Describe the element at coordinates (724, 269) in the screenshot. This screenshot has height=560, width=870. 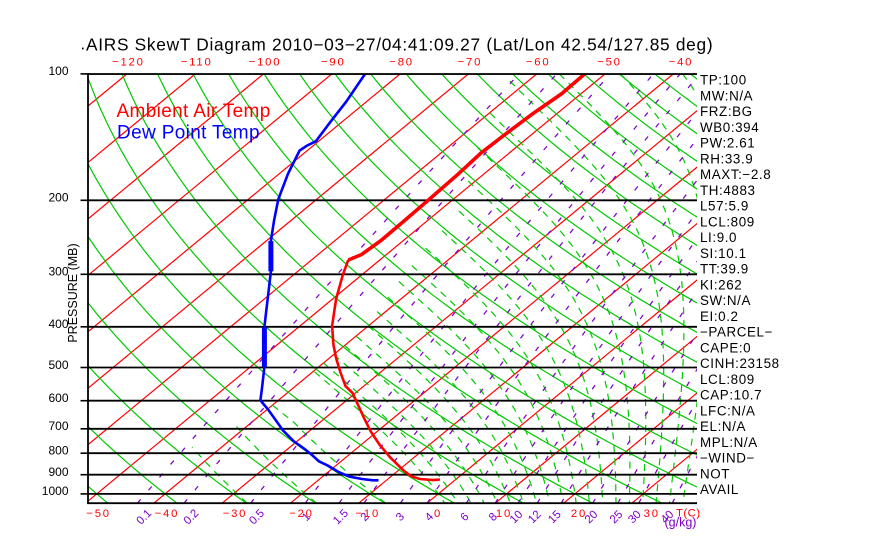
I see `svg-text: TT:39.9` at that location.